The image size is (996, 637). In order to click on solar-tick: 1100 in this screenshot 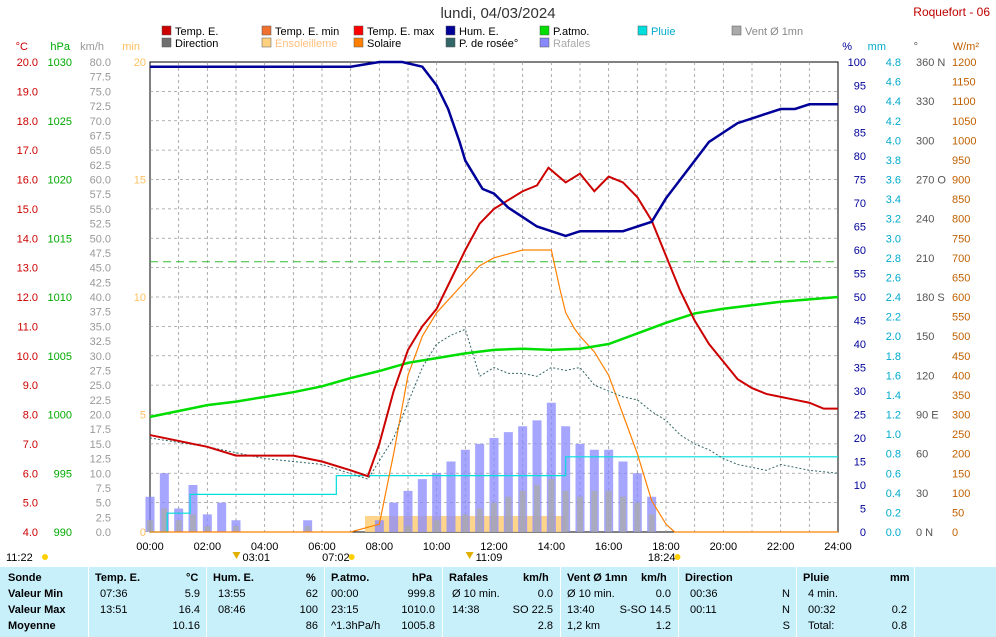, I will do `click(964, 102)`.